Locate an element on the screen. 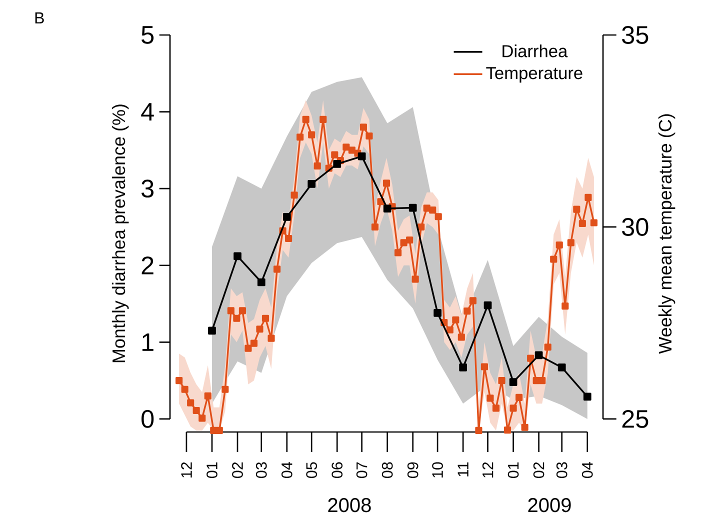  y-tick-label: 2 is located at coordinates (148, 265).